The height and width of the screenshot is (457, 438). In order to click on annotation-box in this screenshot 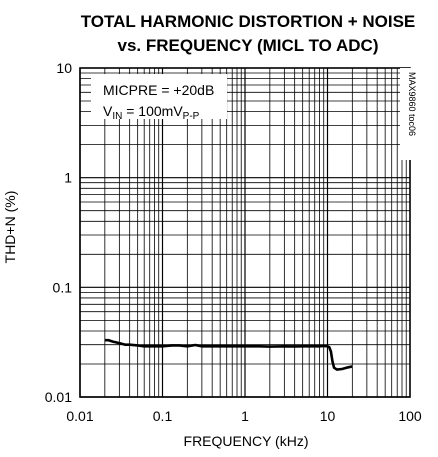, I will do `click(159, 96)`.